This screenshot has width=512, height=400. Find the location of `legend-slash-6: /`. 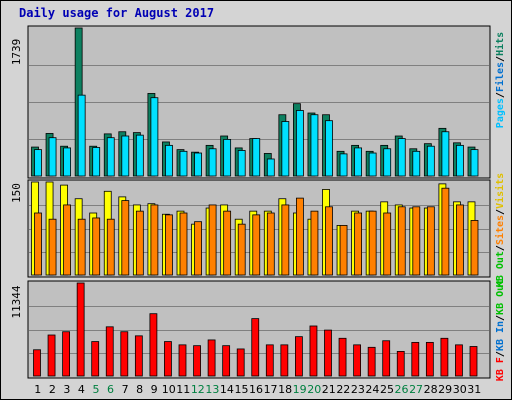

legend-slash-6: / is located at coordinates (500, 318).